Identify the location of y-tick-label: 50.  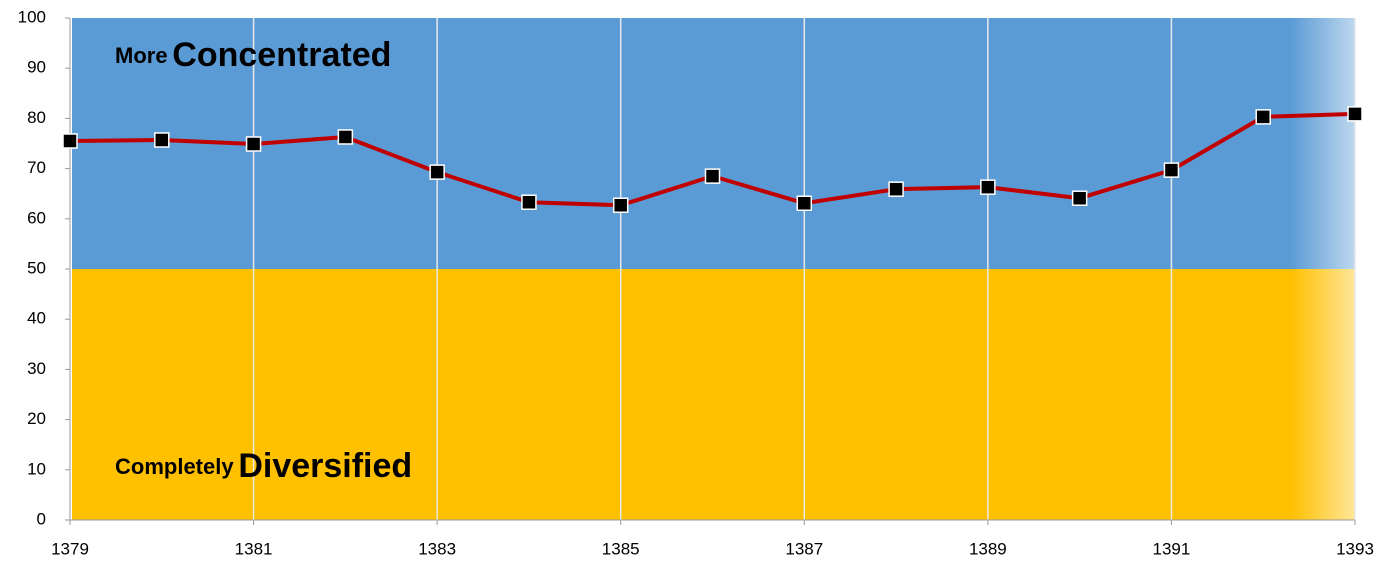
(36, 267).